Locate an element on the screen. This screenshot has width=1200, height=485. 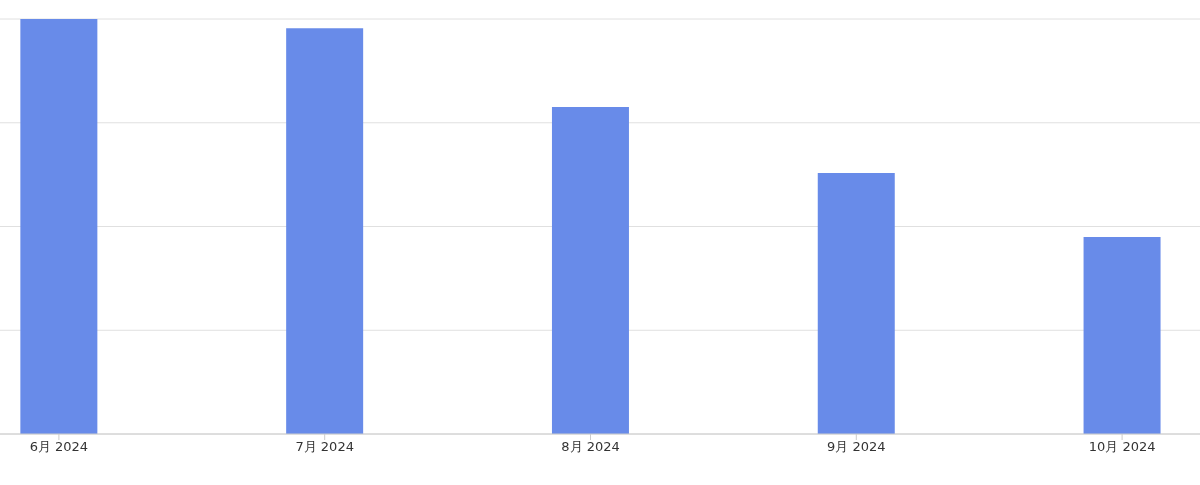
x-tick-label: 9月 2024 is located at coordinates (856, 447).